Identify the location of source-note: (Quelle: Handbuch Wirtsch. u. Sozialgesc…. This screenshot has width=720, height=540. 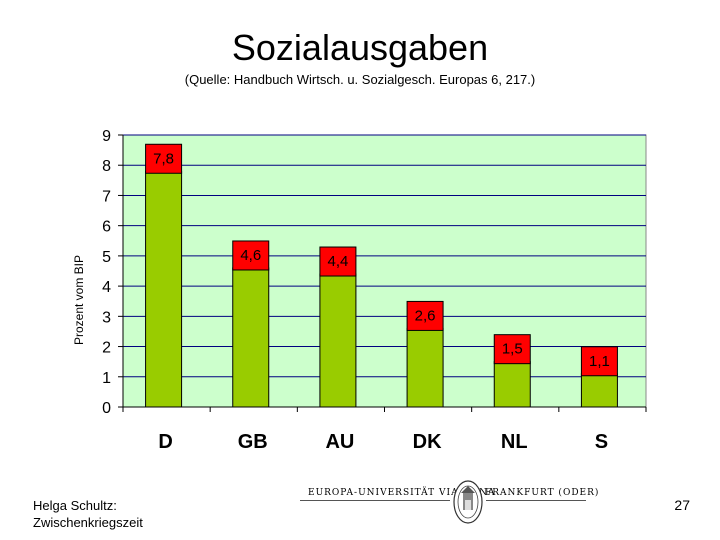
(360, 79).